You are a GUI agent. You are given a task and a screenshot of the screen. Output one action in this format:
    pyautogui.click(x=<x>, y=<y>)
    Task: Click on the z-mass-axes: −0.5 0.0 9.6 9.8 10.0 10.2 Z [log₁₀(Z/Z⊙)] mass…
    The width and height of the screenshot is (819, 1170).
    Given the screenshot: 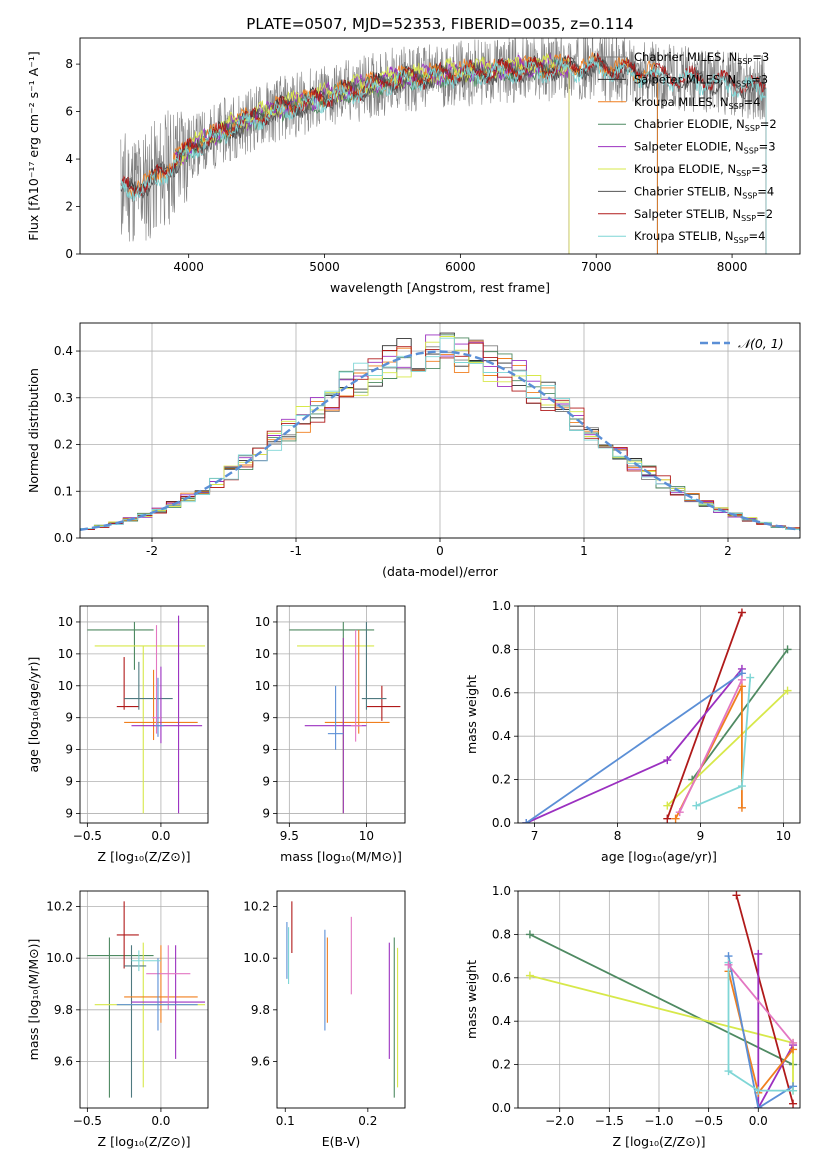 What is the action you would take?
    pyautogui.click(x=117, y=1019)
    